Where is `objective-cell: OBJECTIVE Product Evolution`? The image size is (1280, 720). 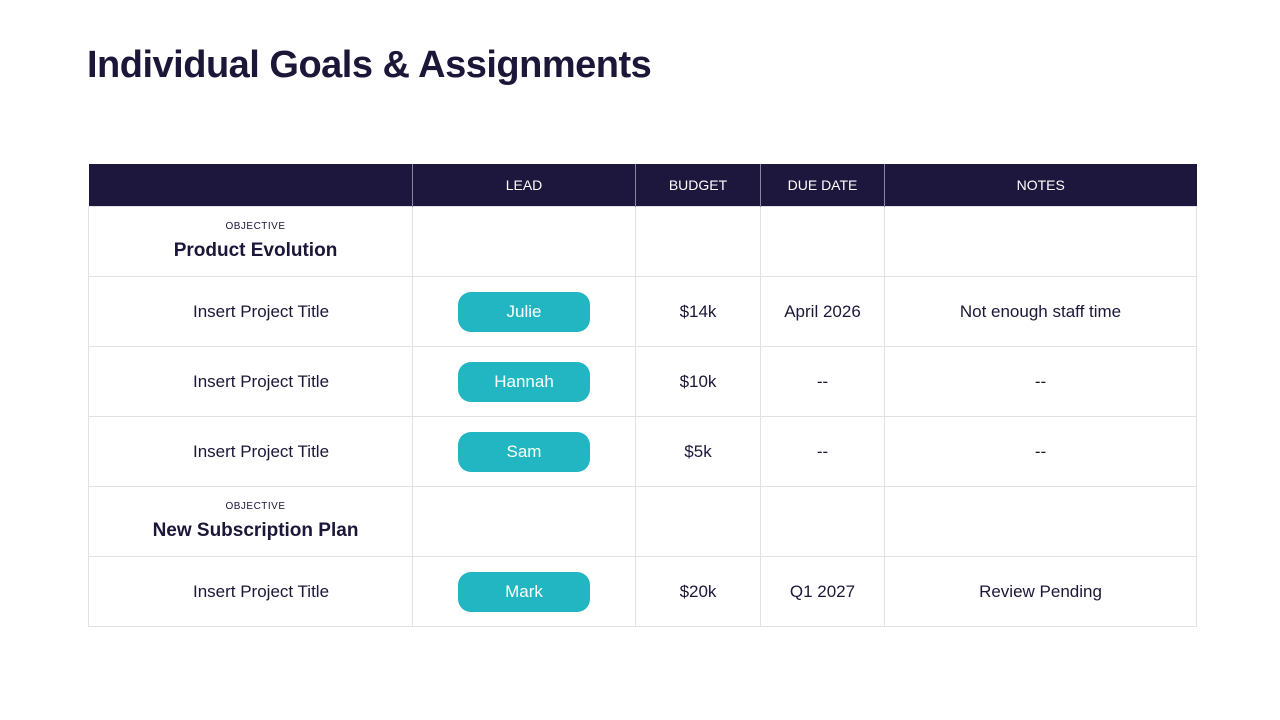
objective-cell: OBJECTIVE Product Evolution is located at coordinates (250, 241).